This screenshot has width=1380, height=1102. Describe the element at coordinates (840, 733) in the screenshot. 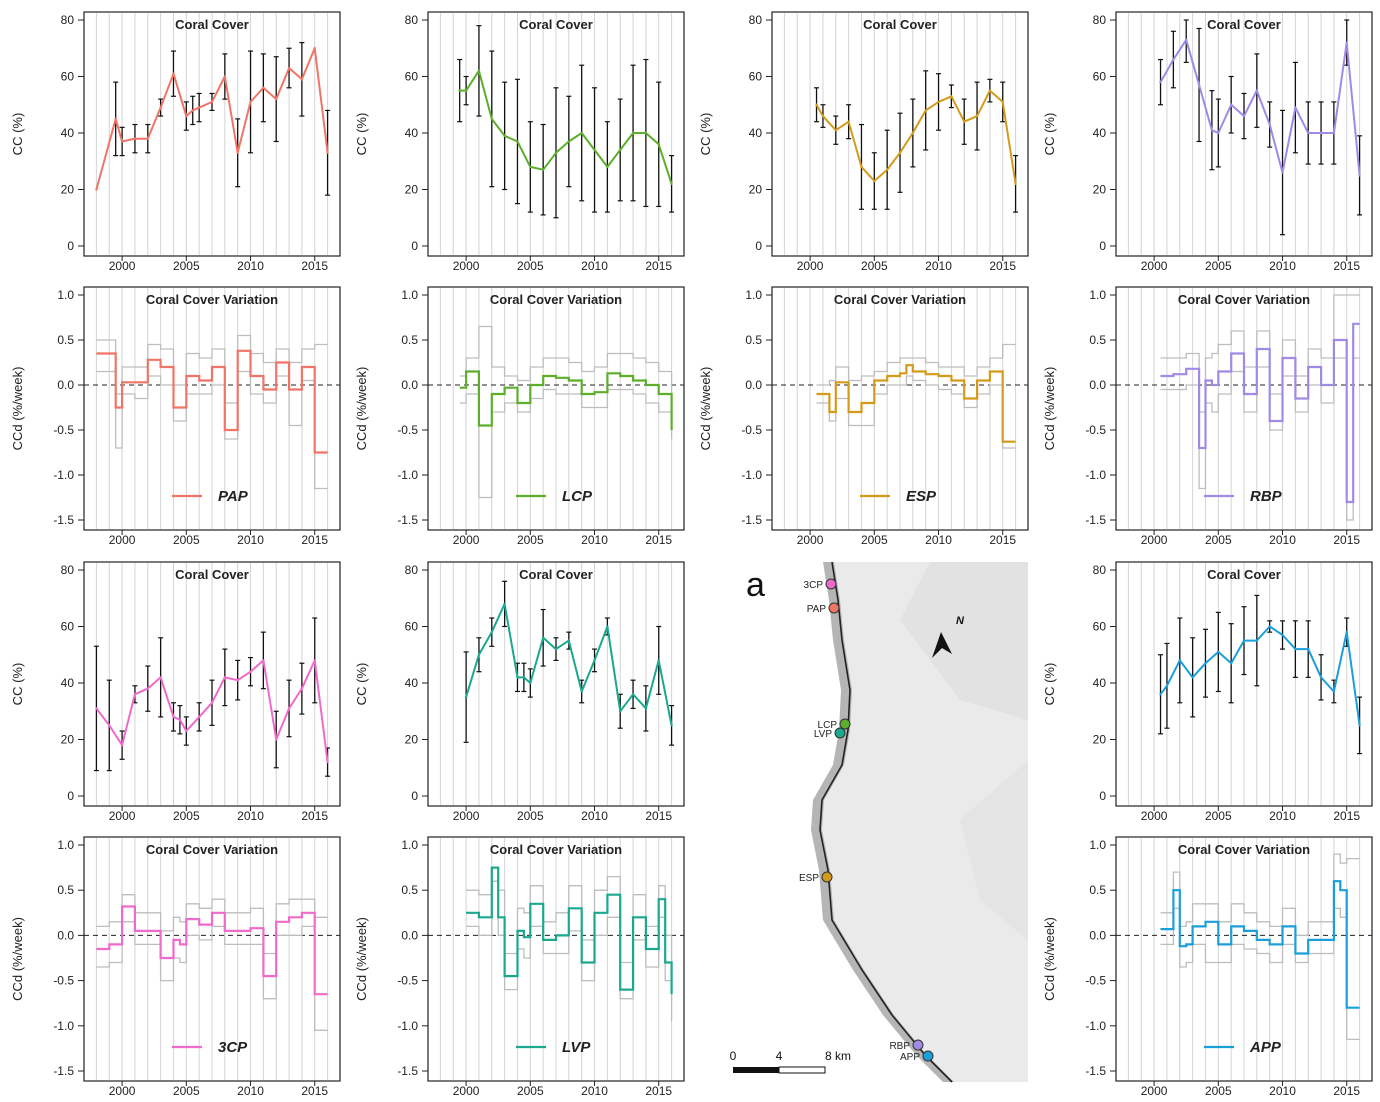

I see `site-marker-LVP` at that location.